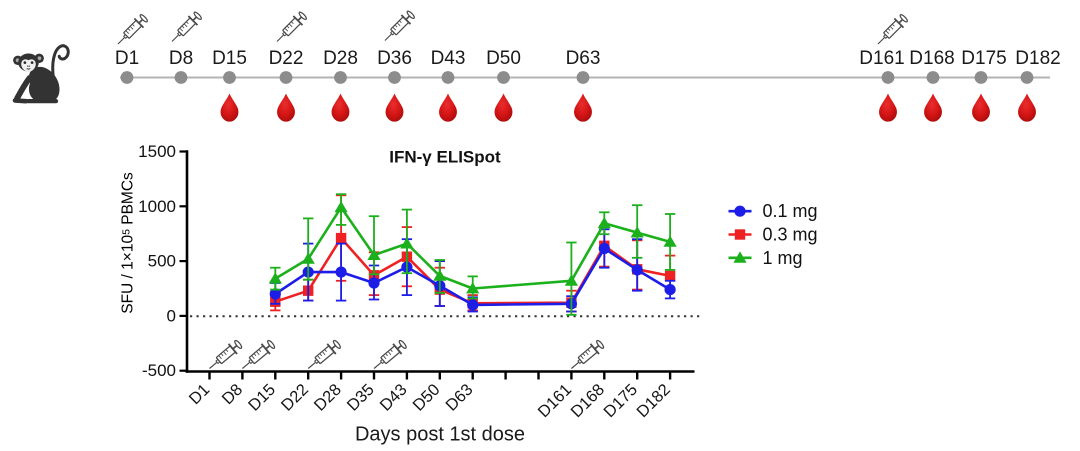  Describe the element at coordinates (394, 58) in the screenshot. I see `svg-text: D36` at that location.